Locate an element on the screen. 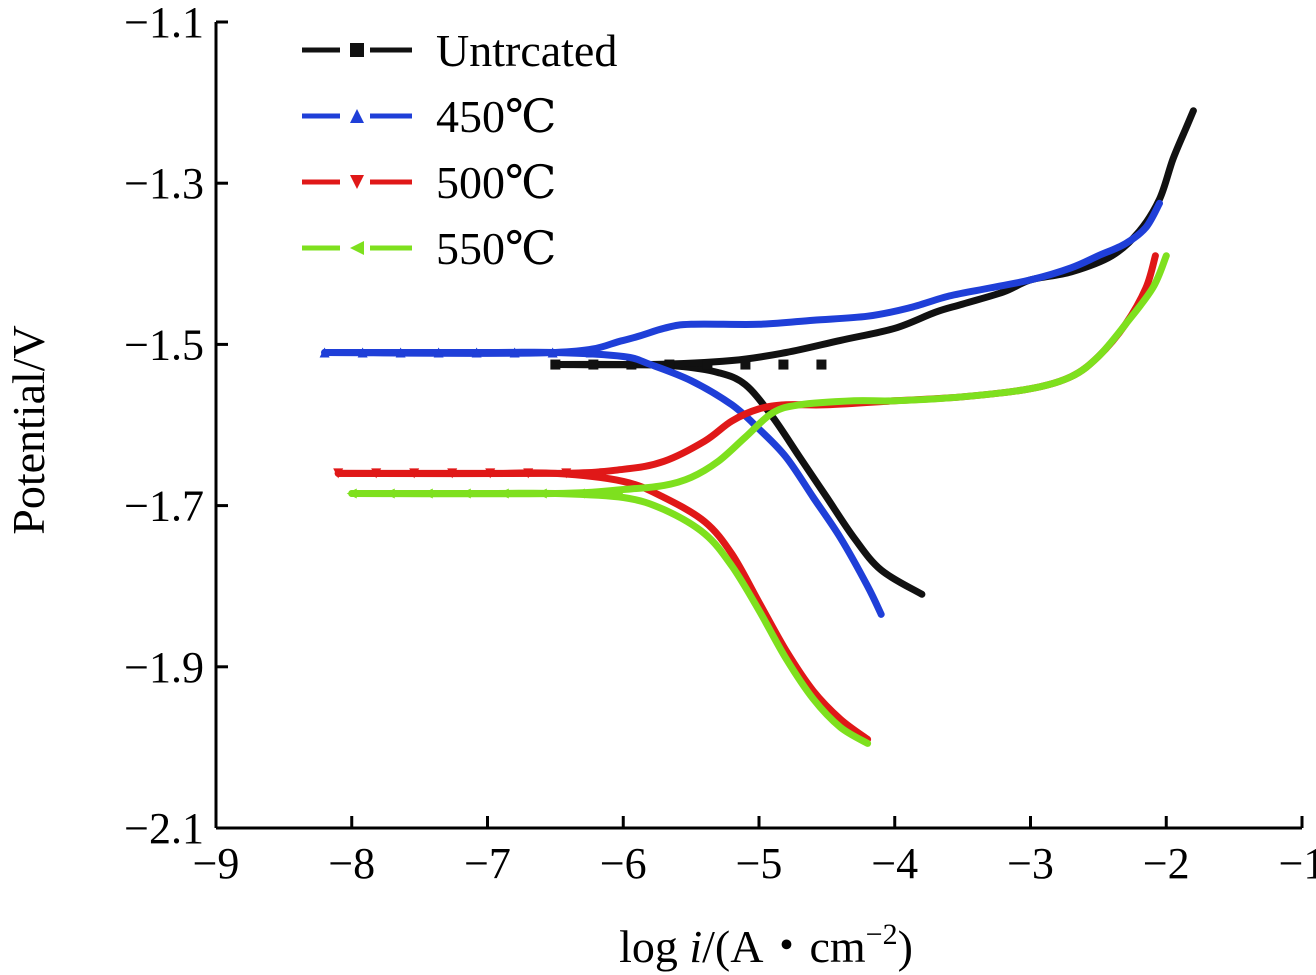  legend-label: Untrcated is located at coordinates (526, 50).